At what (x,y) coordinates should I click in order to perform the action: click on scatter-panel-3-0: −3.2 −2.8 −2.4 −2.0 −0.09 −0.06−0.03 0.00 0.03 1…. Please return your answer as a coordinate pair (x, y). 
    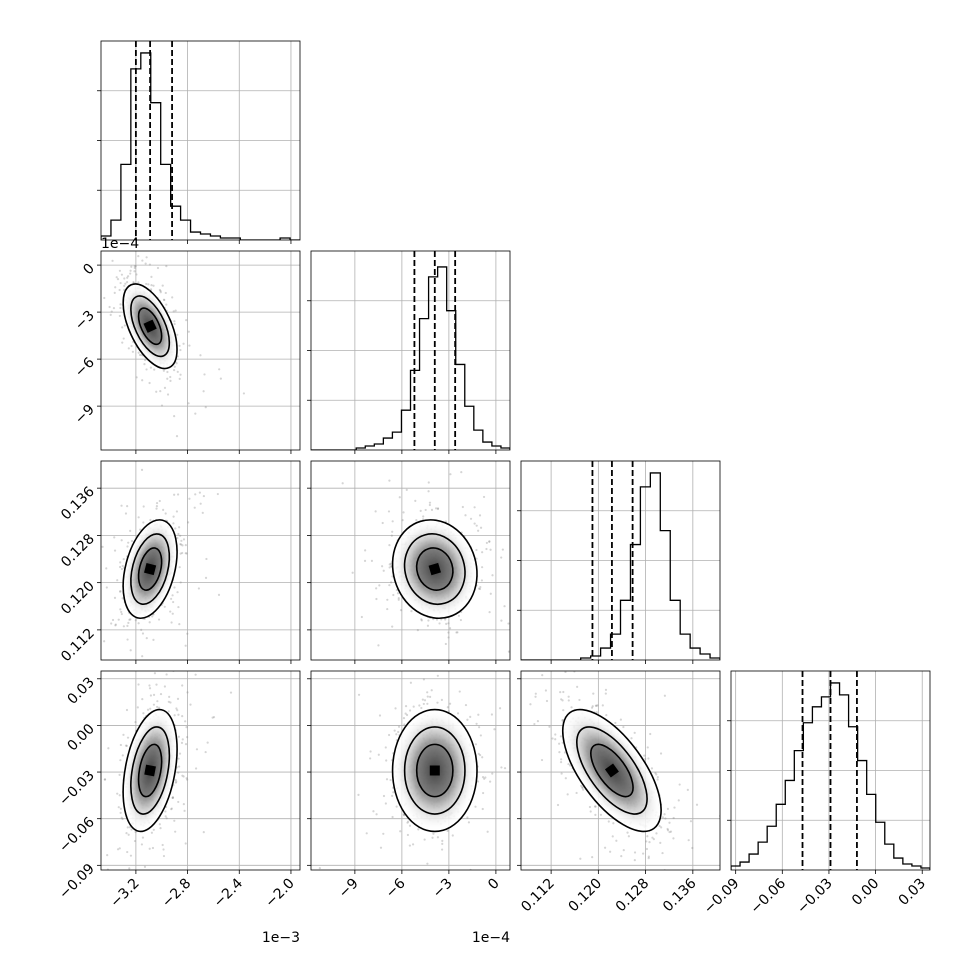
    Looking at the image, I should click on (178, 798).